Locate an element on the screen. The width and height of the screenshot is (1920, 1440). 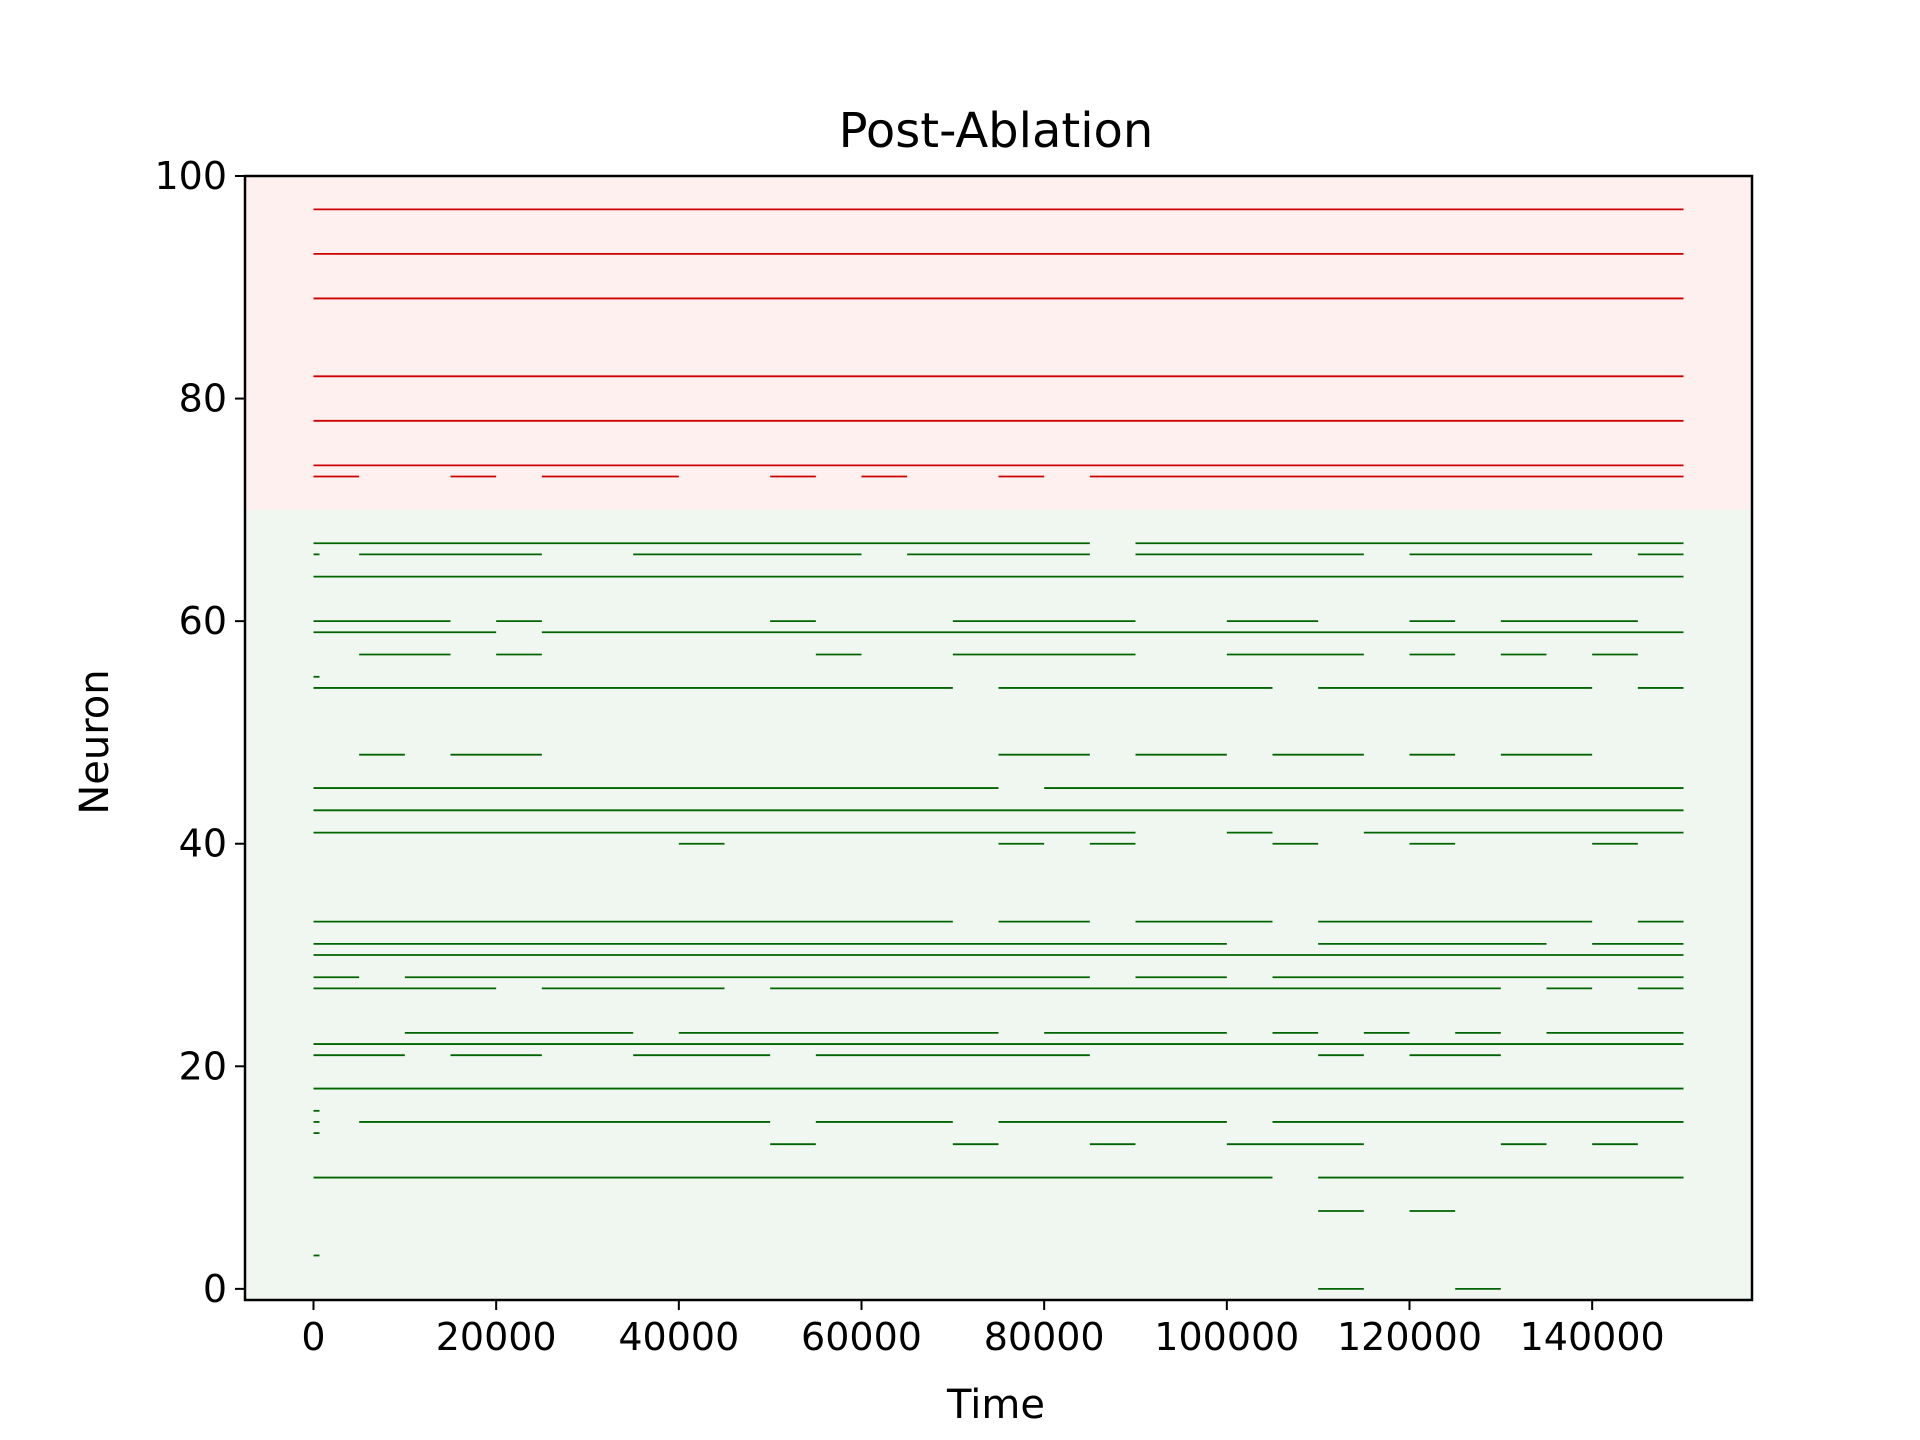
x-axis-ticks: 0 20000 40000 60000 80000 100000 120000 140000 is located at coordinates (983, 1329).